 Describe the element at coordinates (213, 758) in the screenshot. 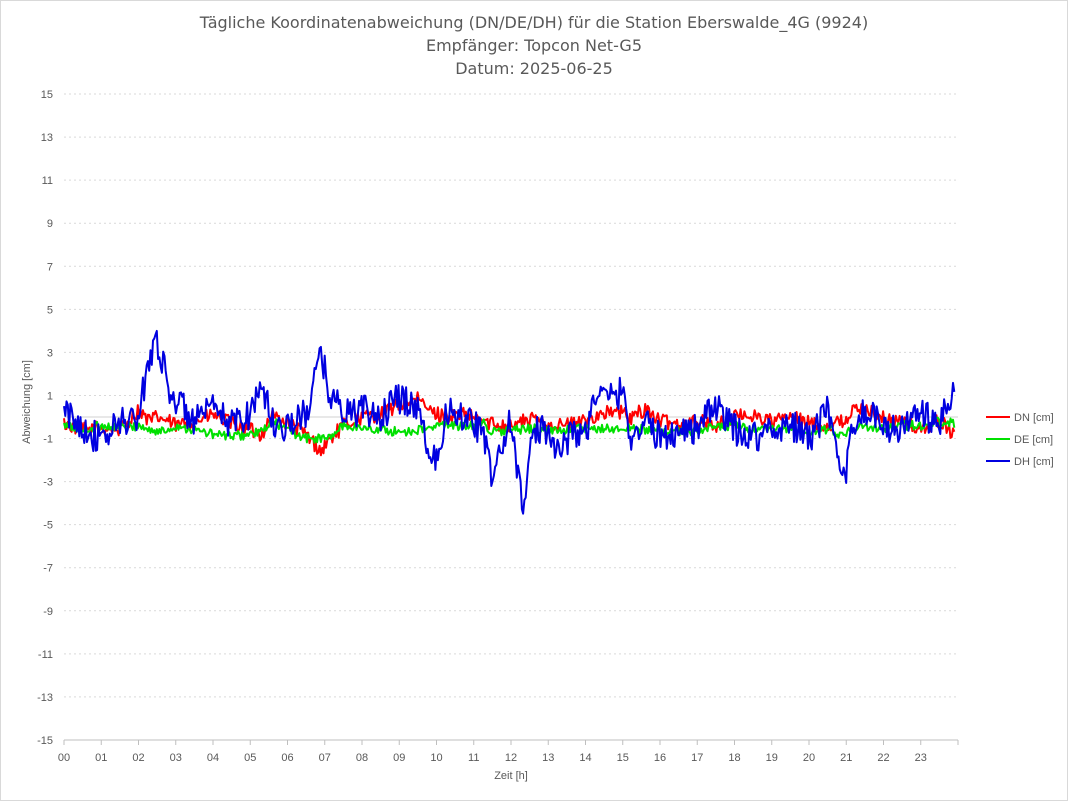

I see `x-tick-label: 04` at that location.